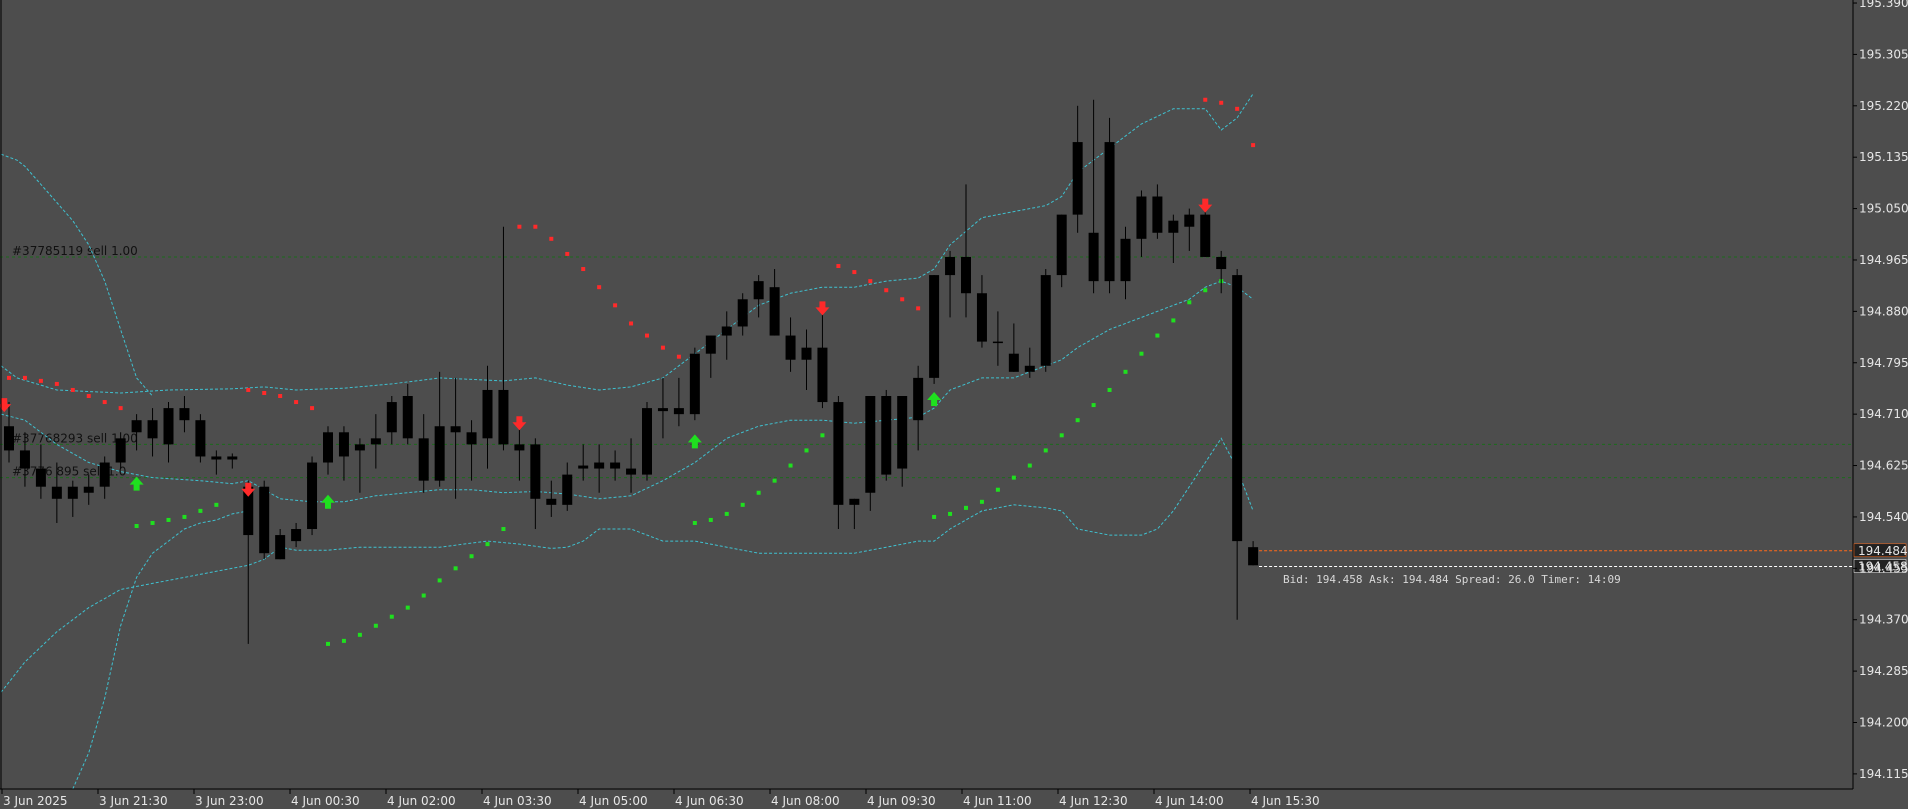  Describe the element at coordinates (1883, 671) in the screenshot. I see `price-tick-label: 194.285` at that location.